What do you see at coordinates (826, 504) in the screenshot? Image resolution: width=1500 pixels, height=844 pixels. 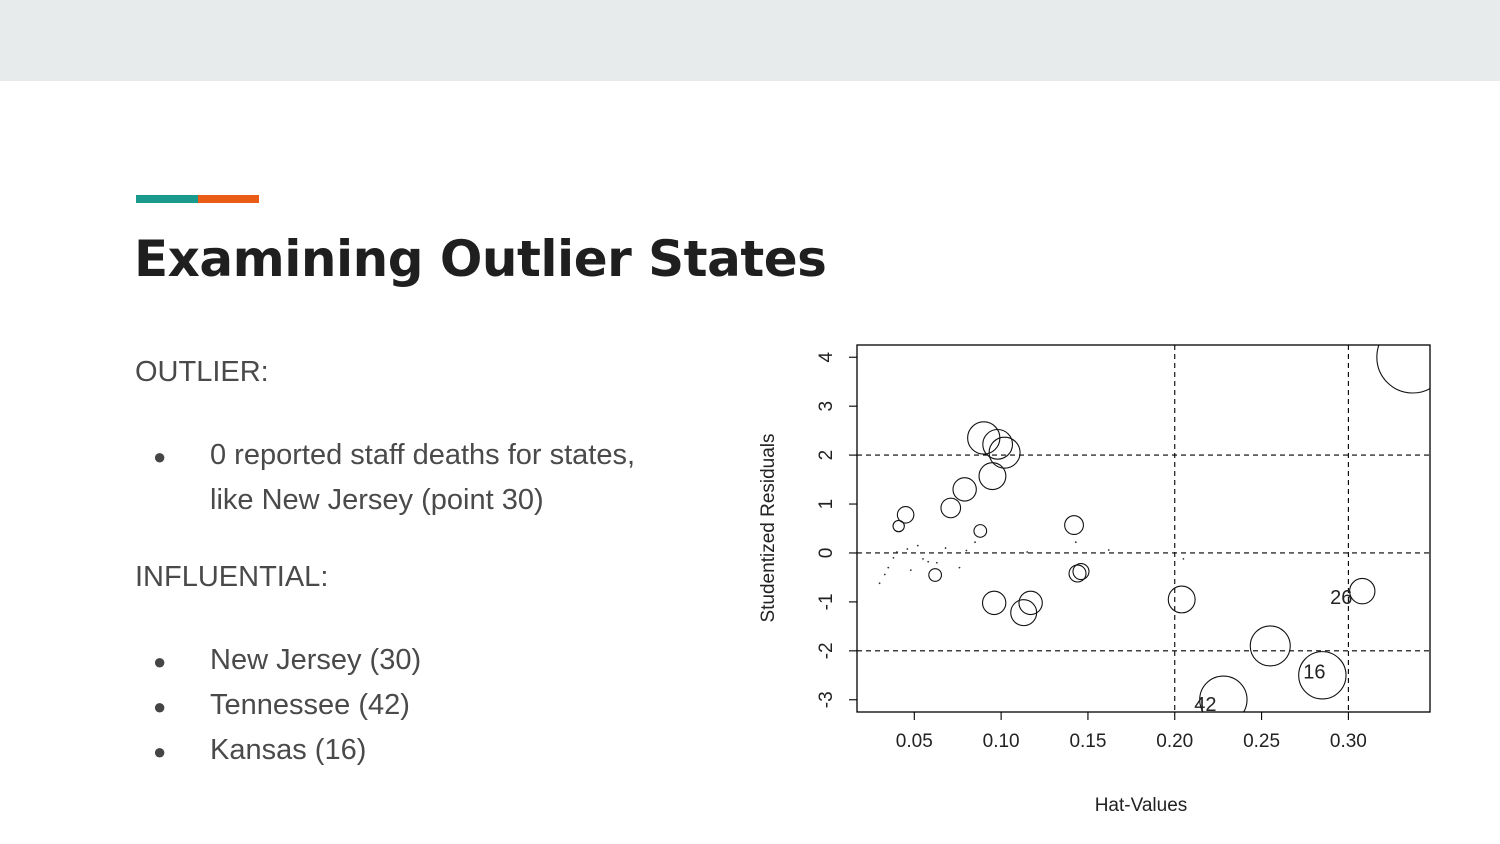 I see `y-tick-label: 1` at bounding box center [826, 504].